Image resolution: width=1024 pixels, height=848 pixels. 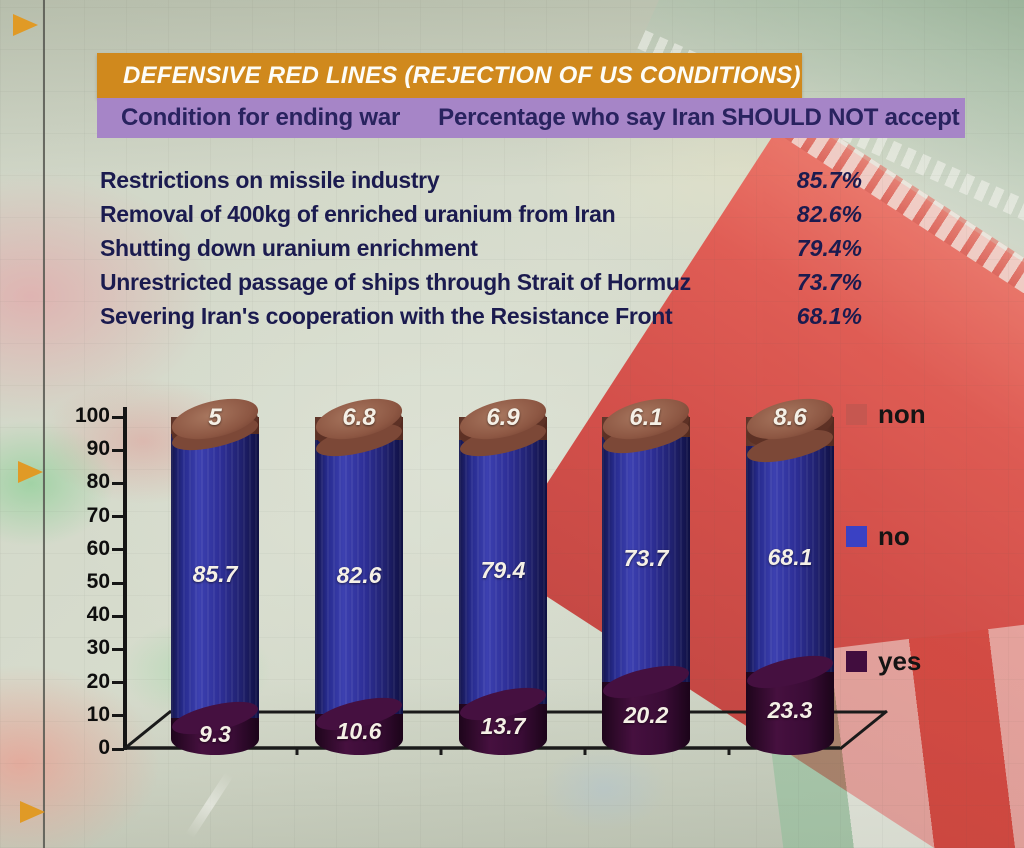 I want to click on legend-label: yes, so click(x=900, y=661).